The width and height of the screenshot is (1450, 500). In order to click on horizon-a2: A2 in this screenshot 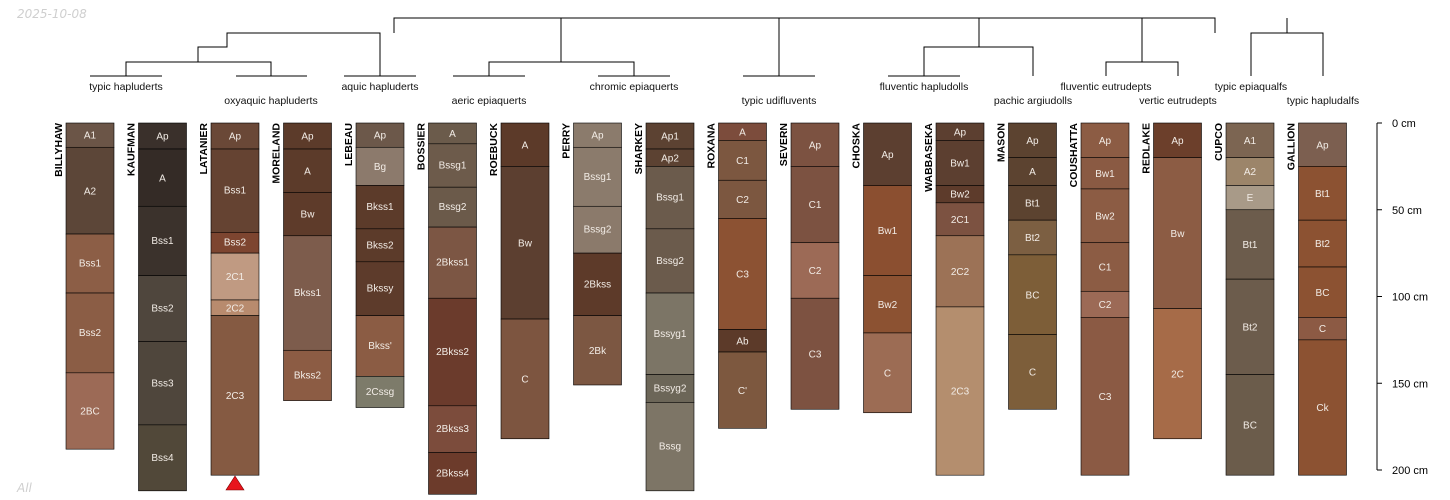, I will do `click(1250, 171)`.